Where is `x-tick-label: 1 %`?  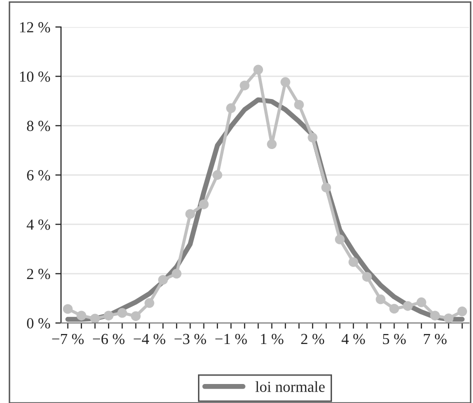
x-tick-label: 1 % is located at coordinates (272, 339).